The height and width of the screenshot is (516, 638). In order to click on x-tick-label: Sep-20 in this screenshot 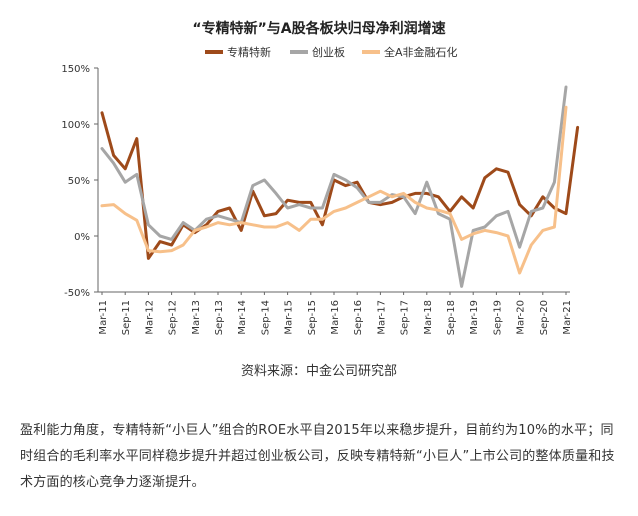, I will do `click(544, 317)`.